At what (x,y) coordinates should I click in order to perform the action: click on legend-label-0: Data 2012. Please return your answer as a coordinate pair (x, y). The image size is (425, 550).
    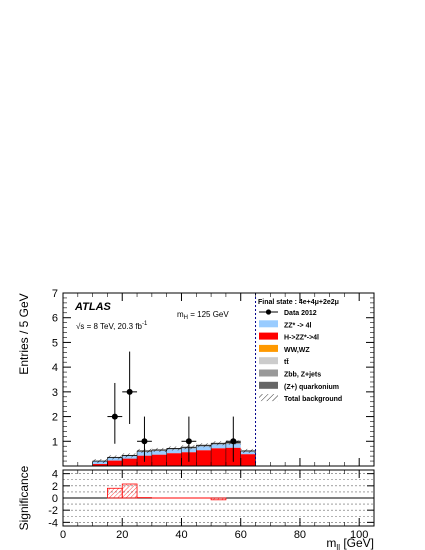
    Looking at the image, I should click on (300, 313).